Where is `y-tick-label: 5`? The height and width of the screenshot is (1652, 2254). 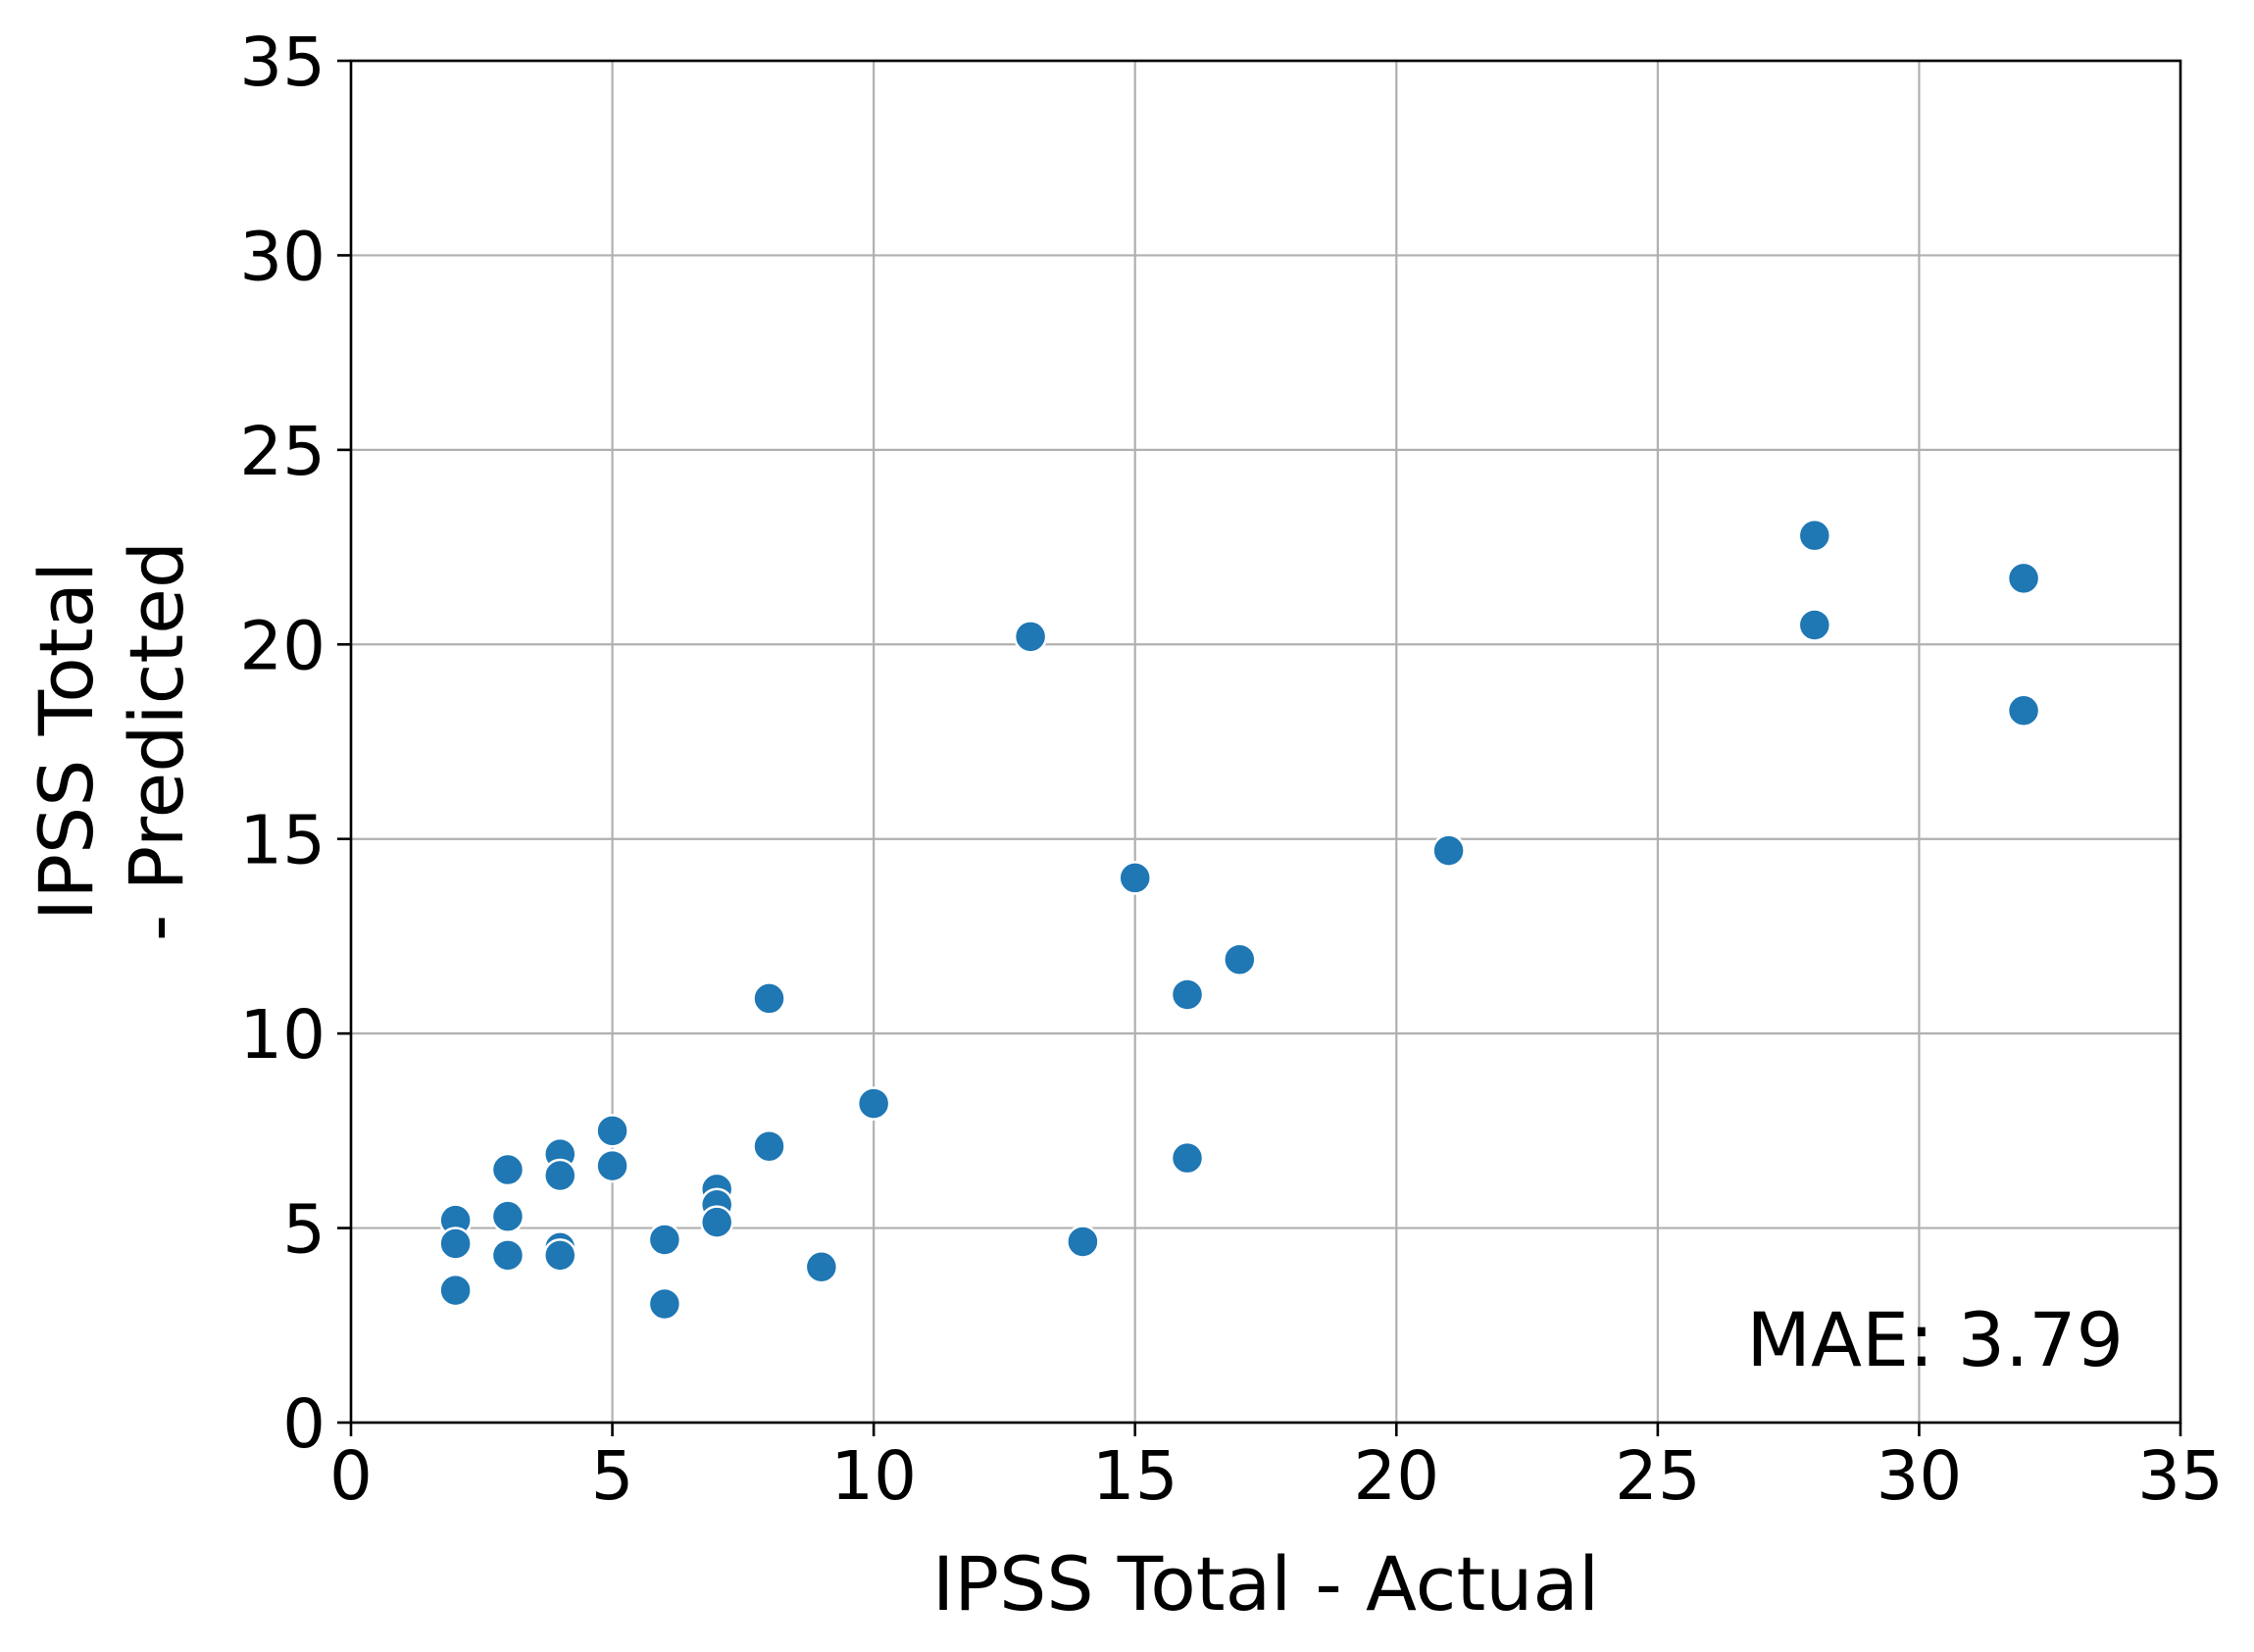 y-tick-label: 5 is located at coordinates (304, 1230).